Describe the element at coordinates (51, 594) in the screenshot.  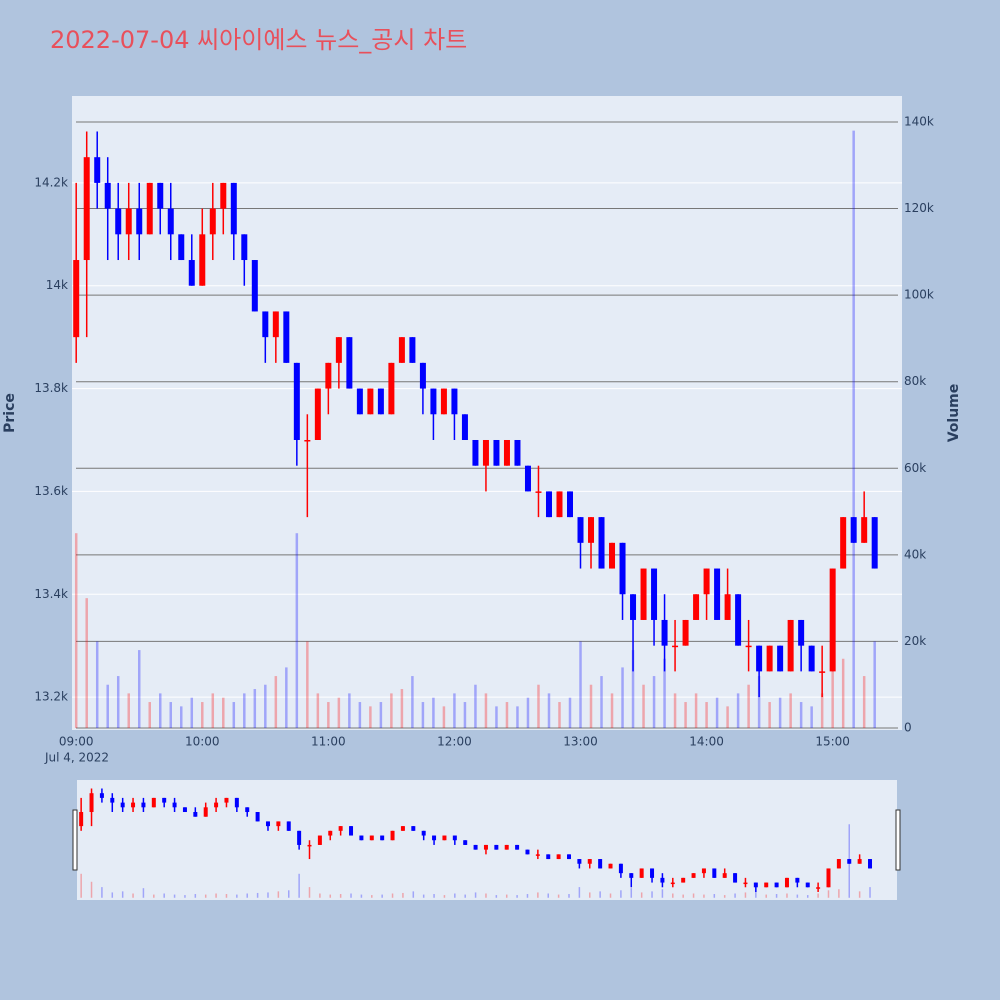
I see `y-tick-label: 13.4k` at that location.